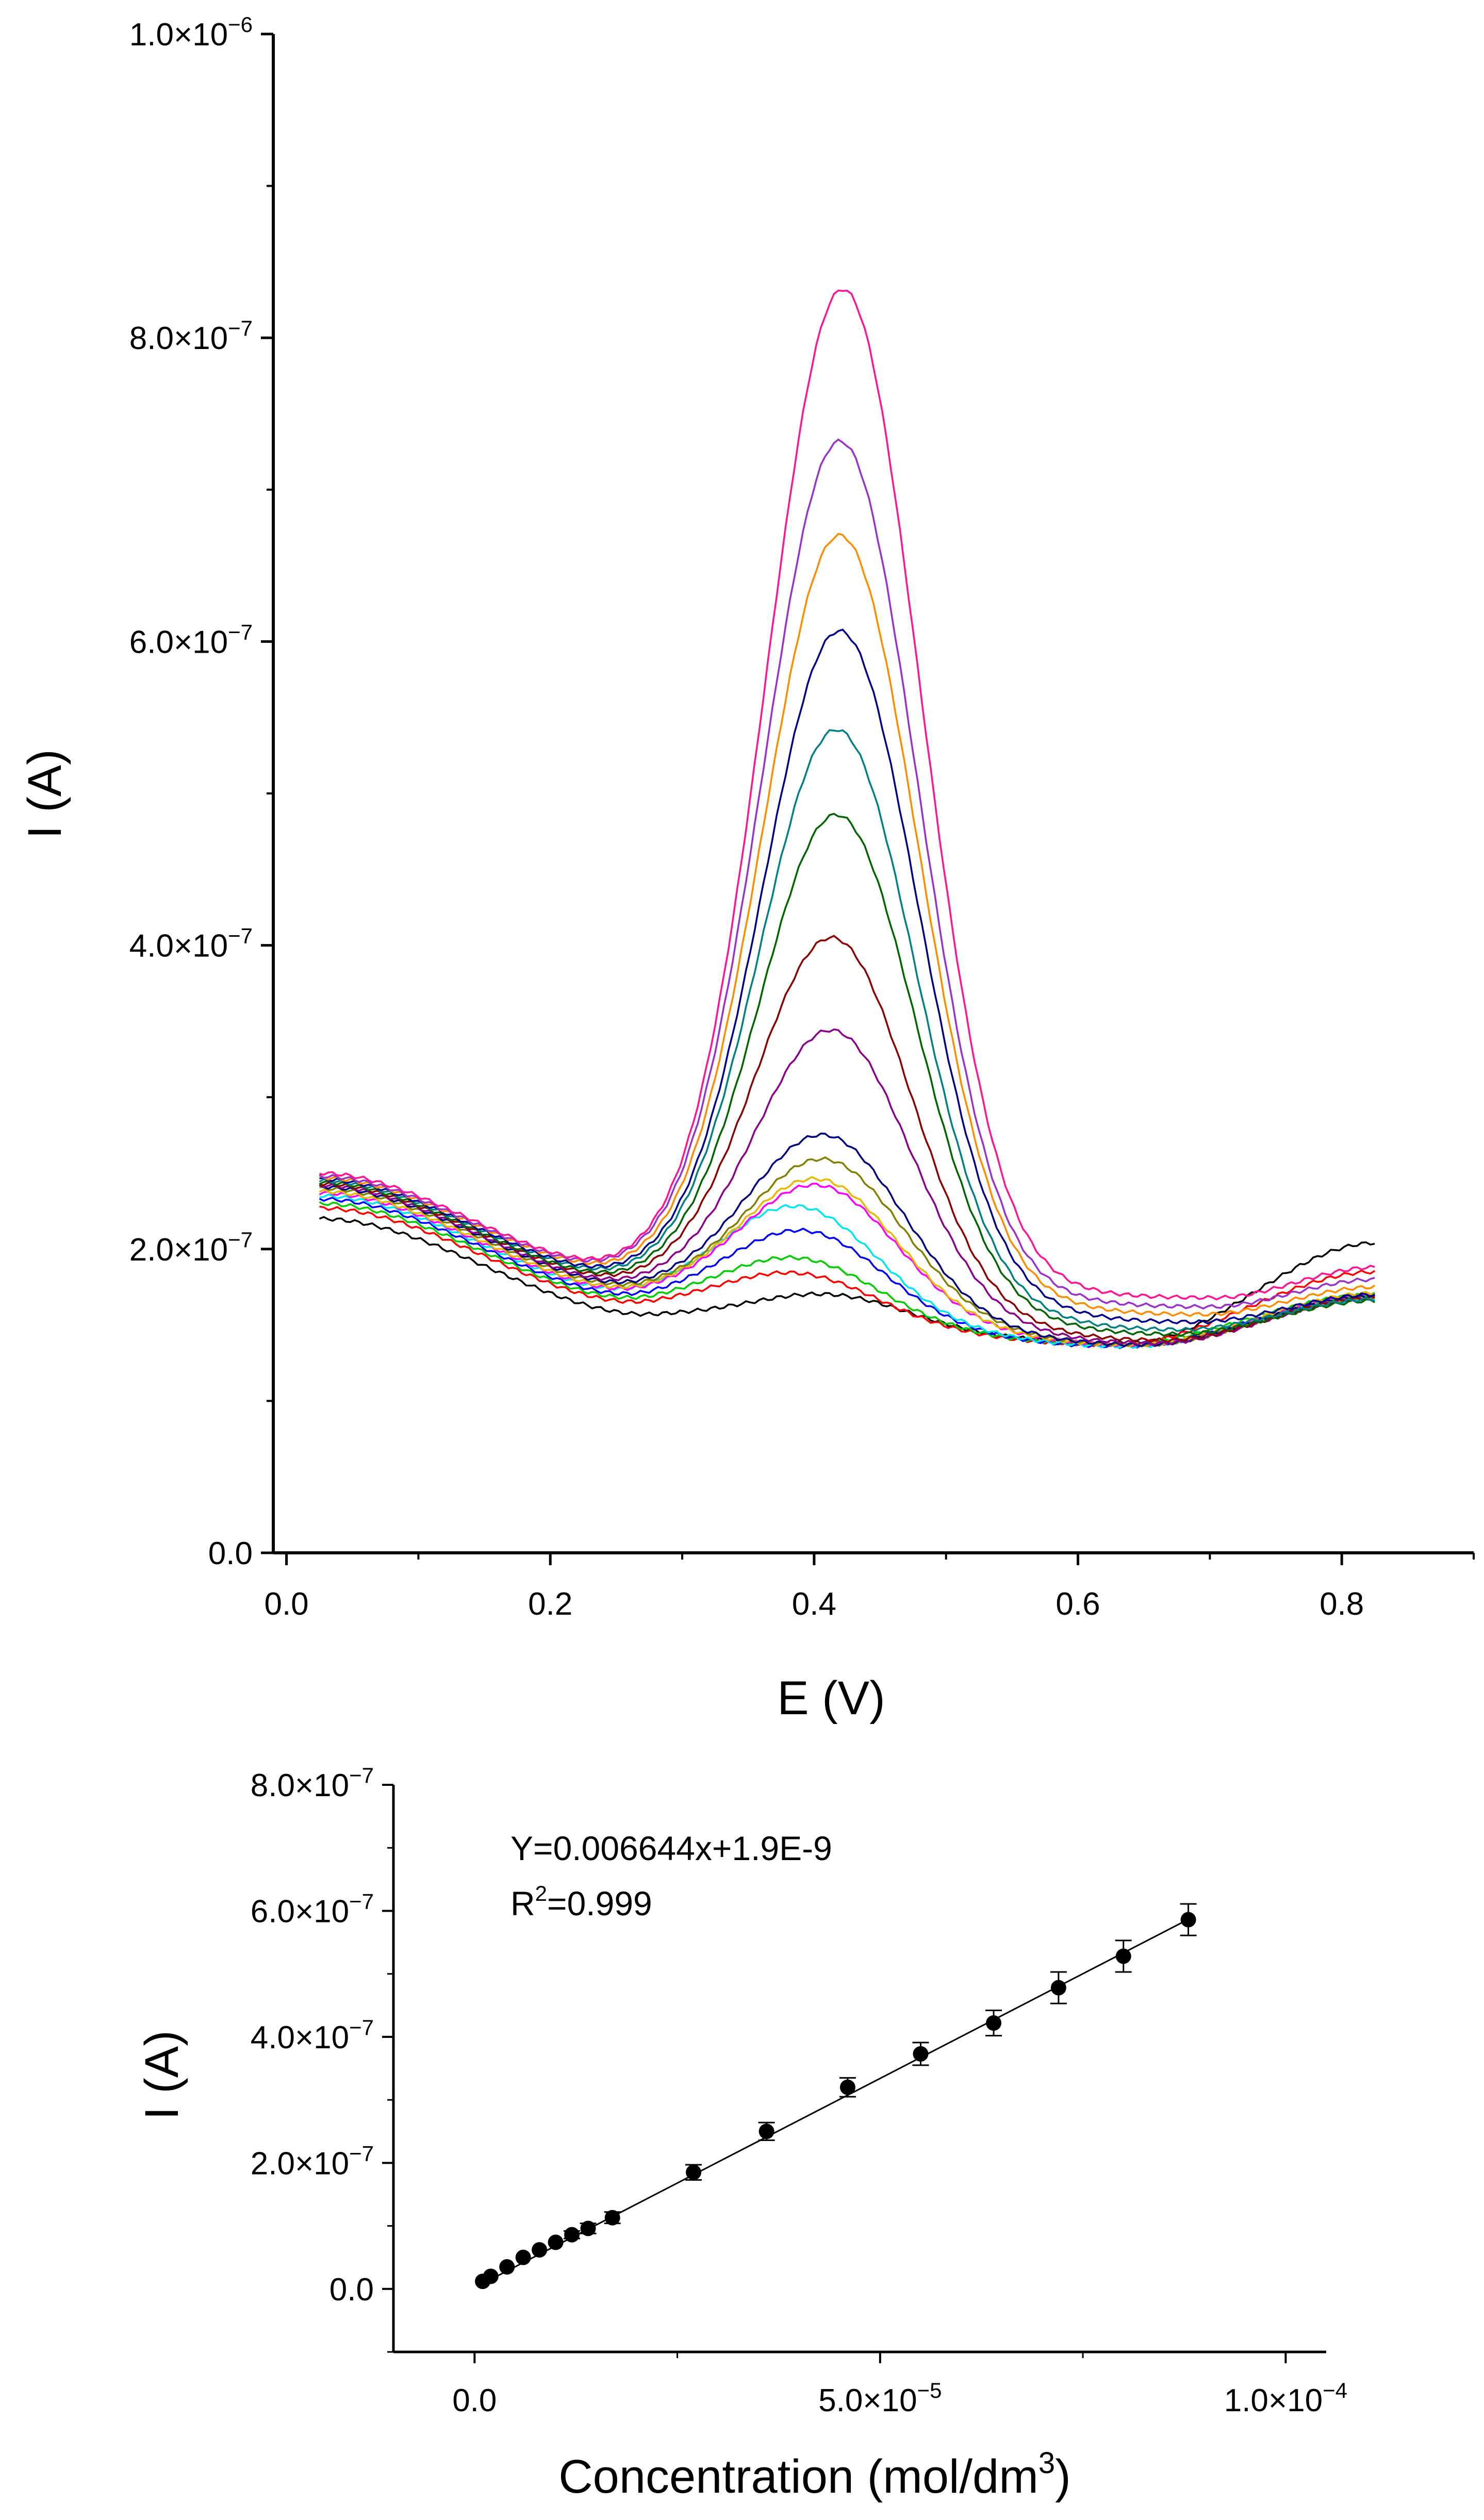 This screenshot has height=2520, width=1484. I want to click on voltammogram-curve-s3, so click(847, 1274).